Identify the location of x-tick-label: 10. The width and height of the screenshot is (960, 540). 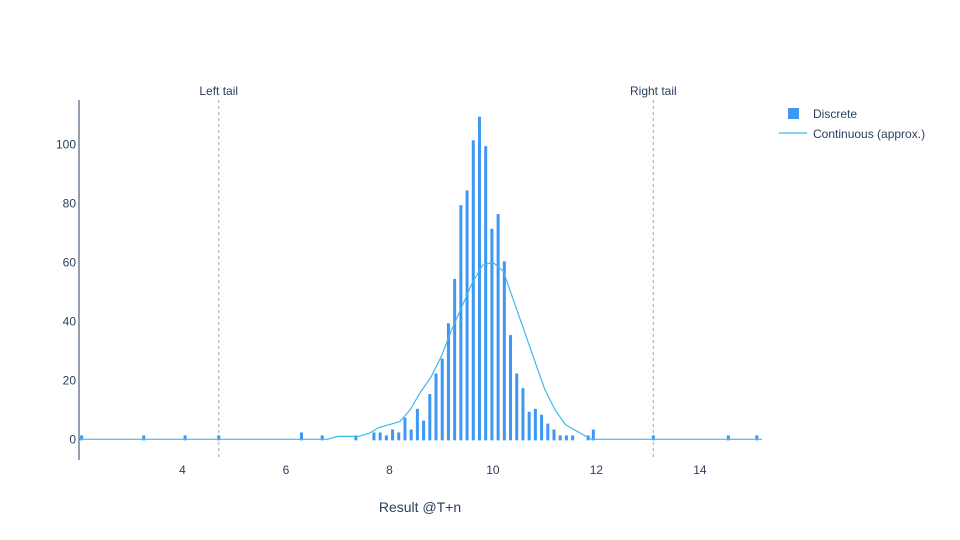
(493, 470).